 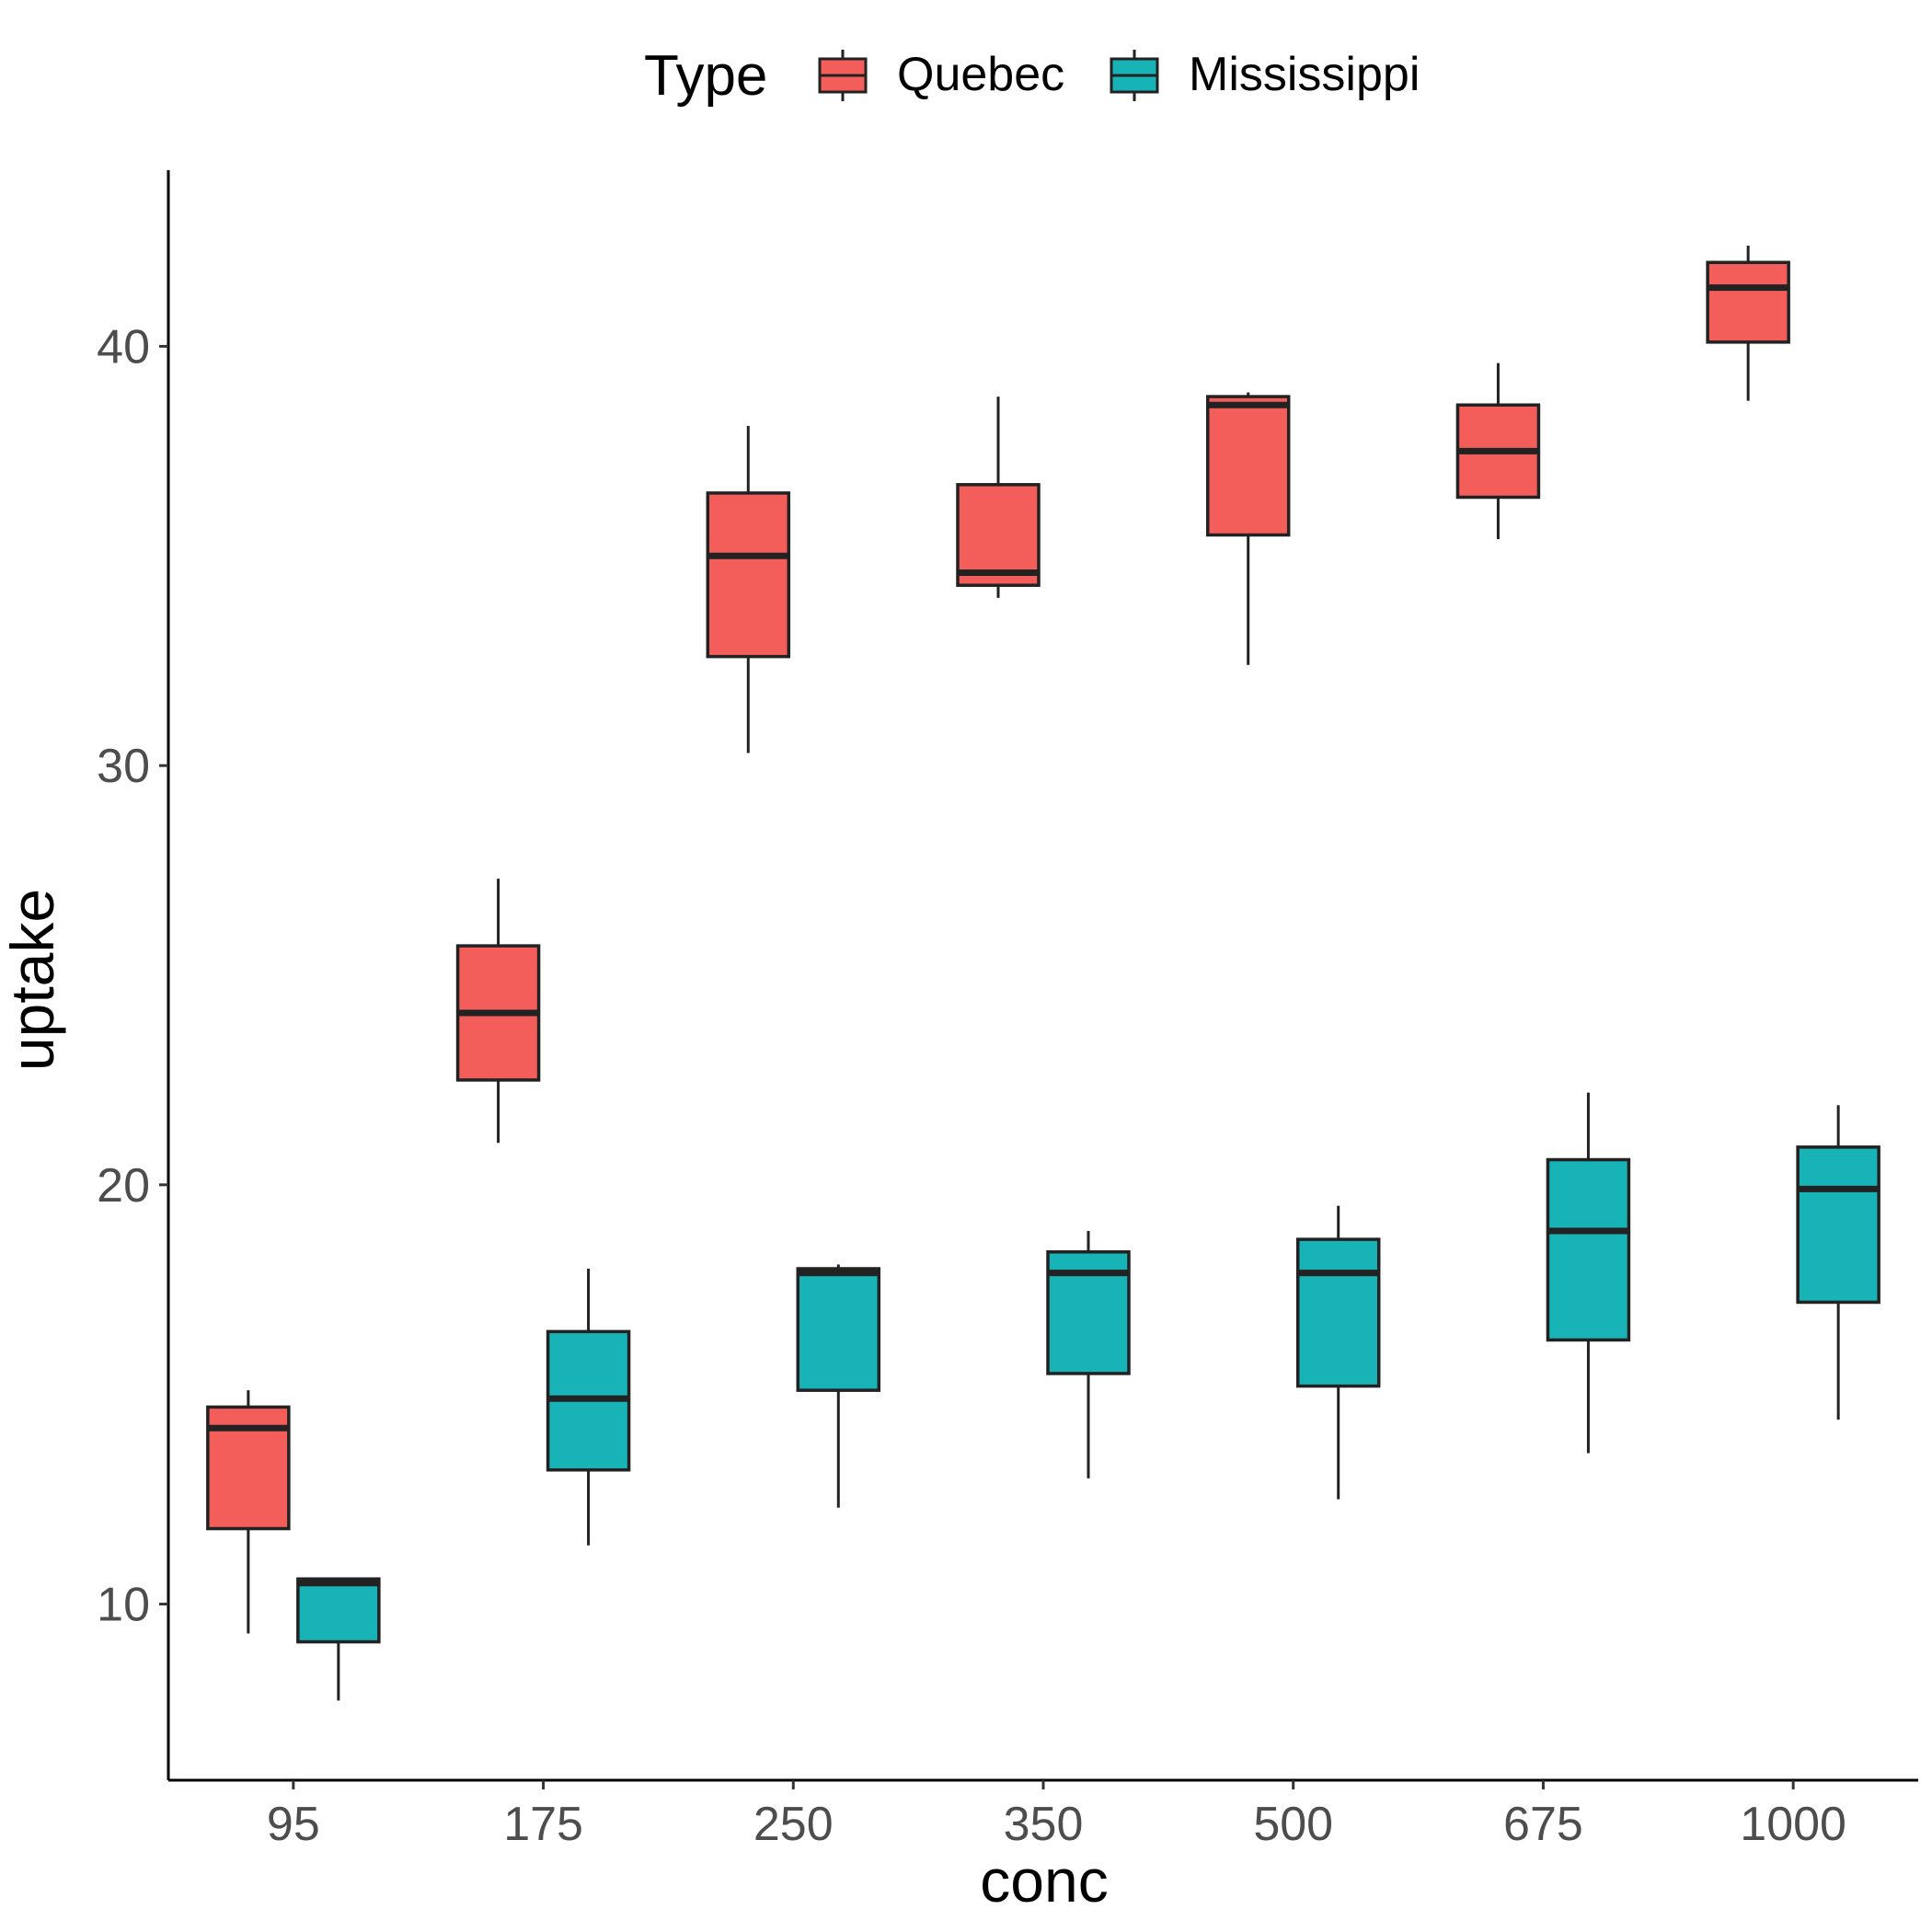 What do you see at coordinates (1293, 1824) in the screenshot?
I see `x-tick-label-500: 500` at bounding box center [1293, 1824].